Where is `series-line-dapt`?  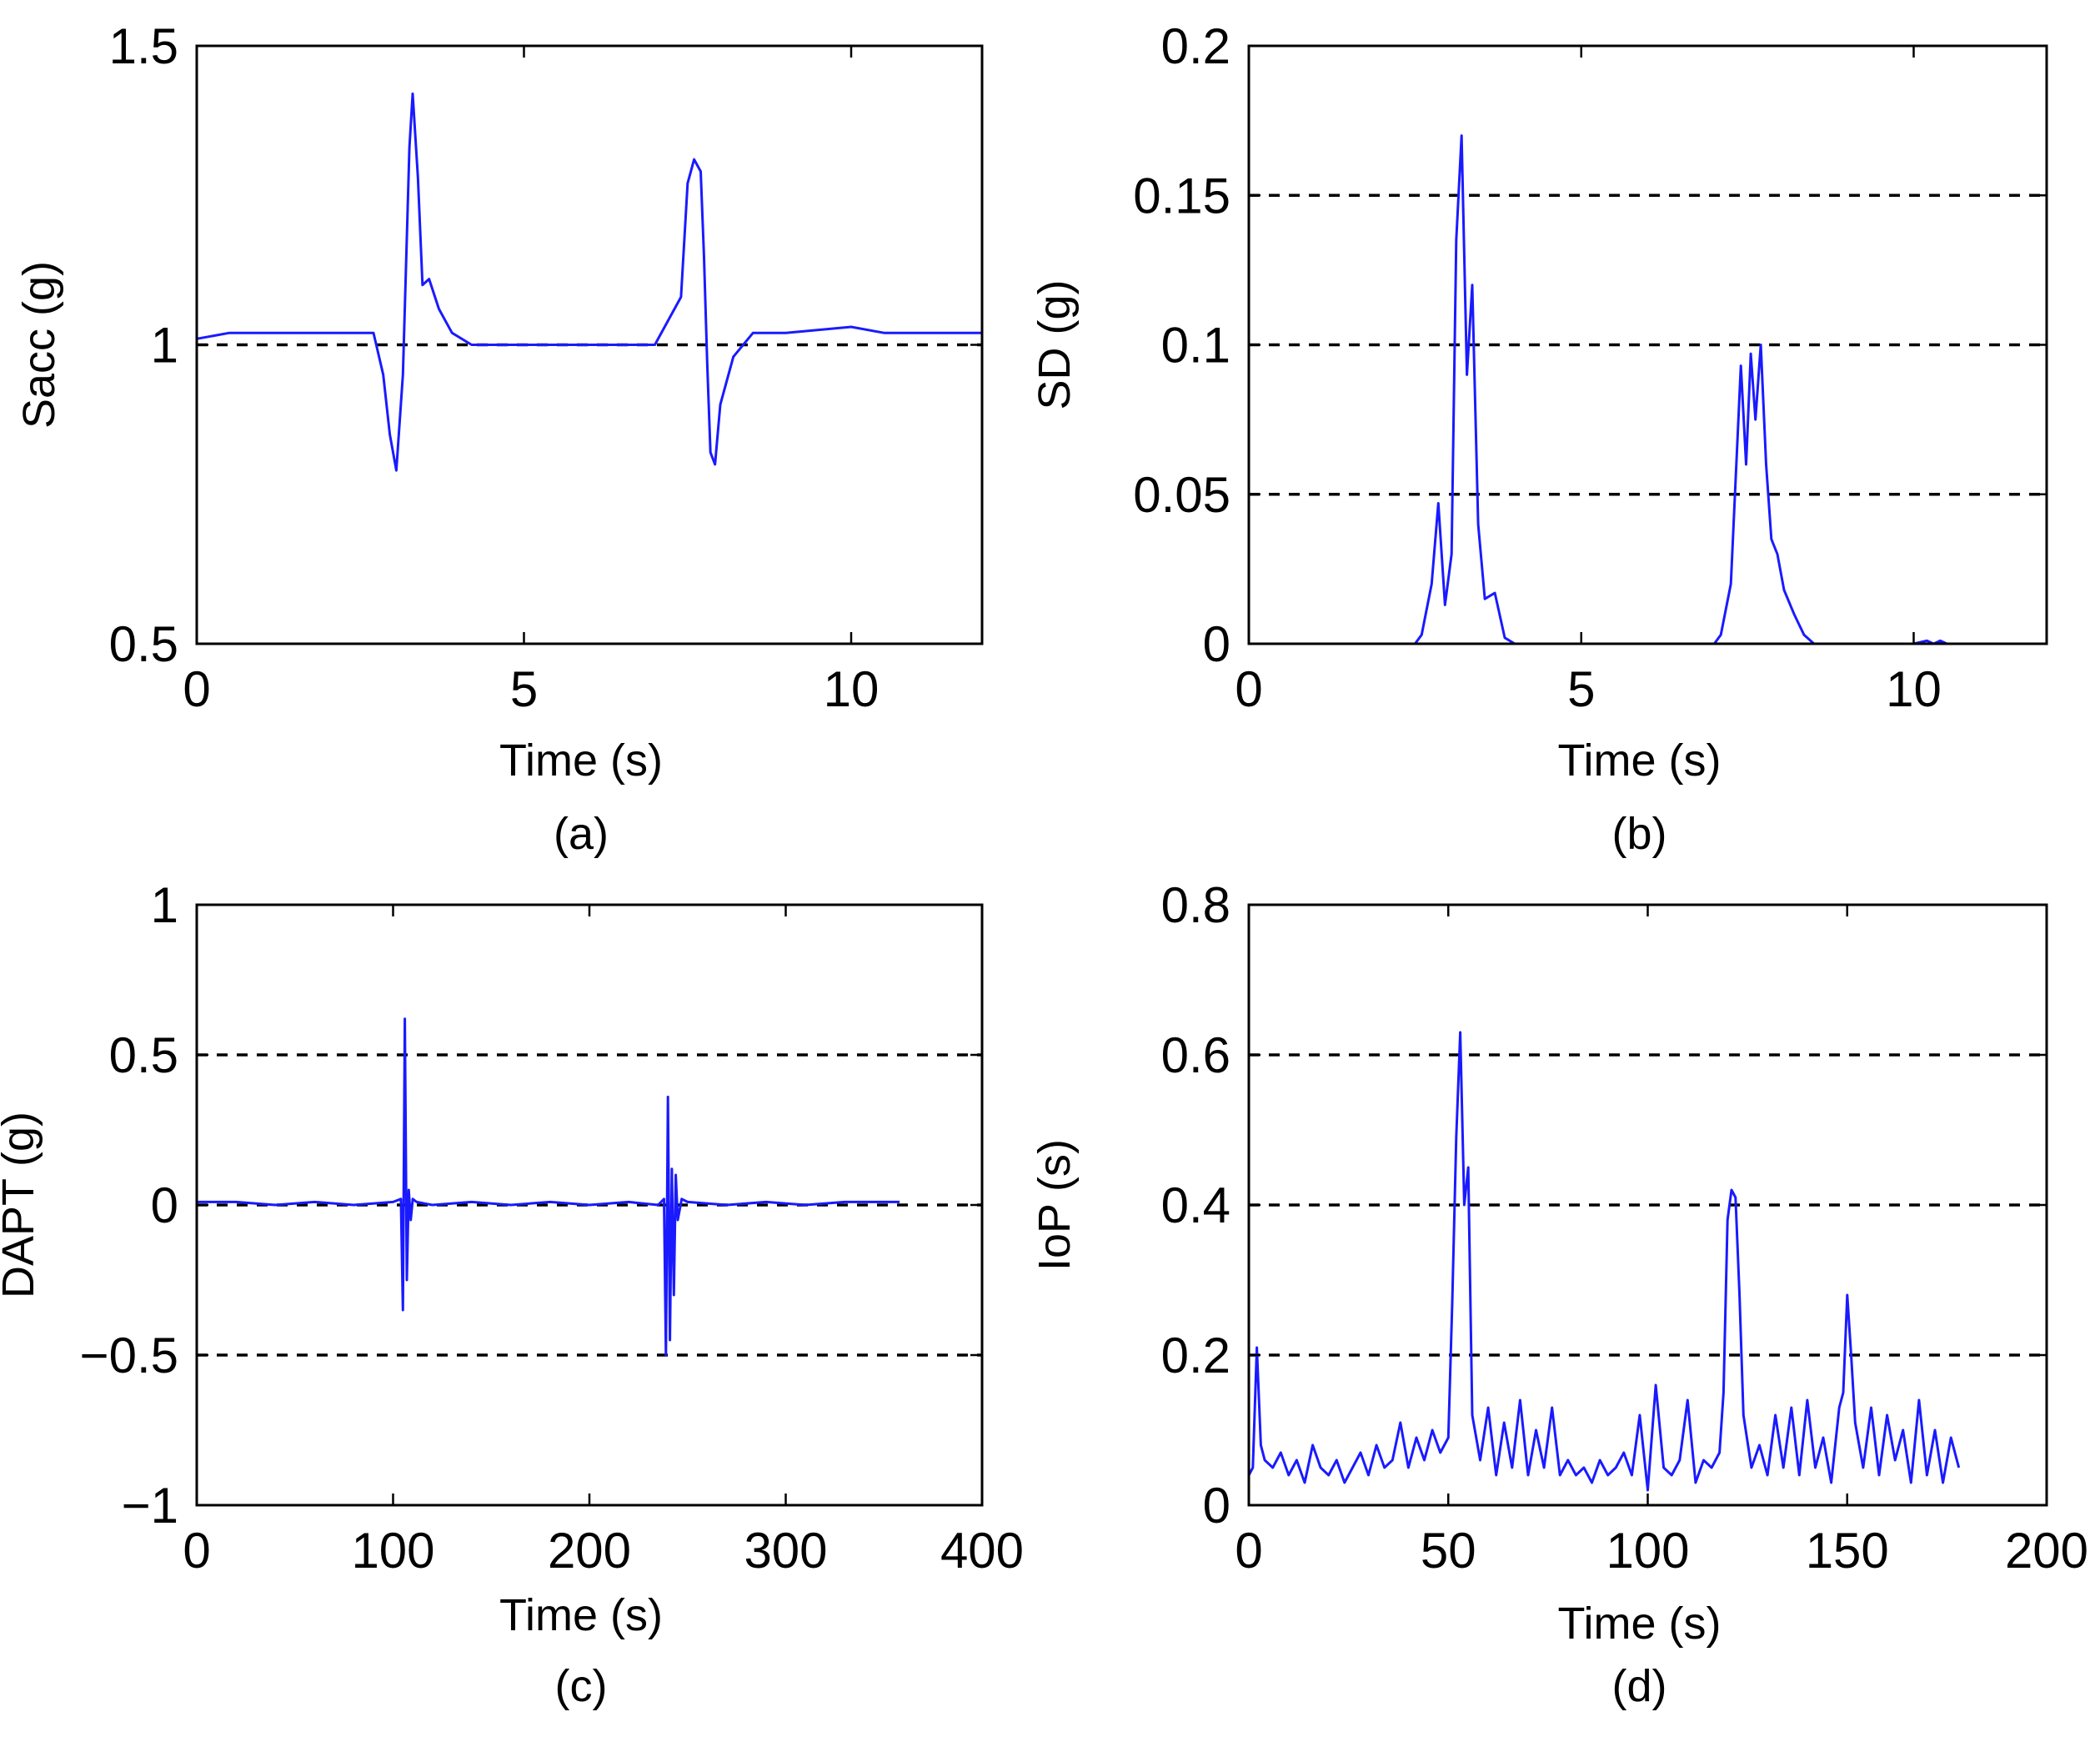
series-line-dapt is located at coordinates (548, 1187).